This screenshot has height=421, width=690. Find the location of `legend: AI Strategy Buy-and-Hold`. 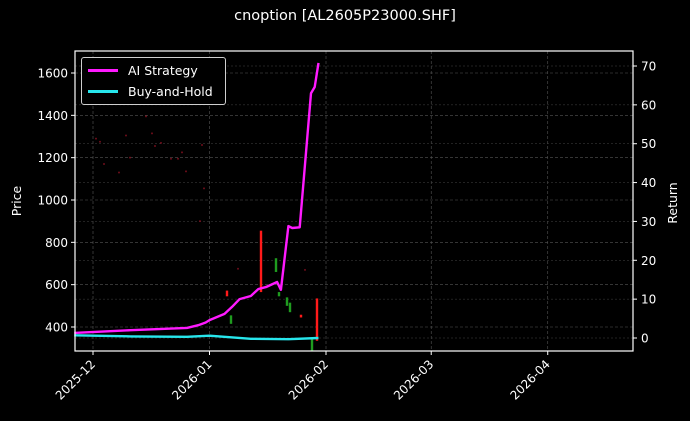

legend: AI Strategy Buy-and-Hold is located at coordinates (153, 81).